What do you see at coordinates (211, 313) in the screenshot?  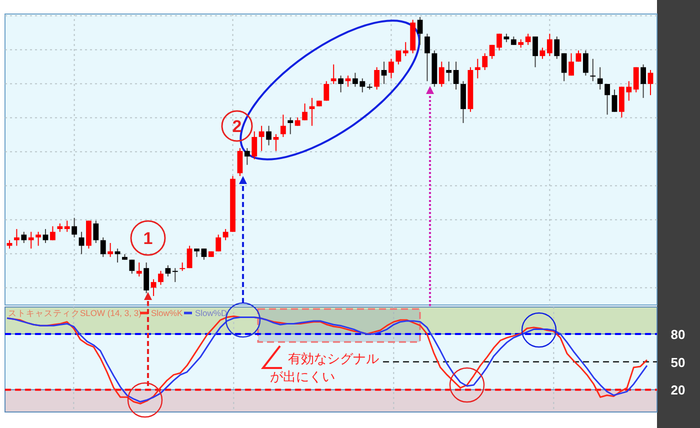 I see `legend-label: Slow%D` at bounding box center [211, 313].